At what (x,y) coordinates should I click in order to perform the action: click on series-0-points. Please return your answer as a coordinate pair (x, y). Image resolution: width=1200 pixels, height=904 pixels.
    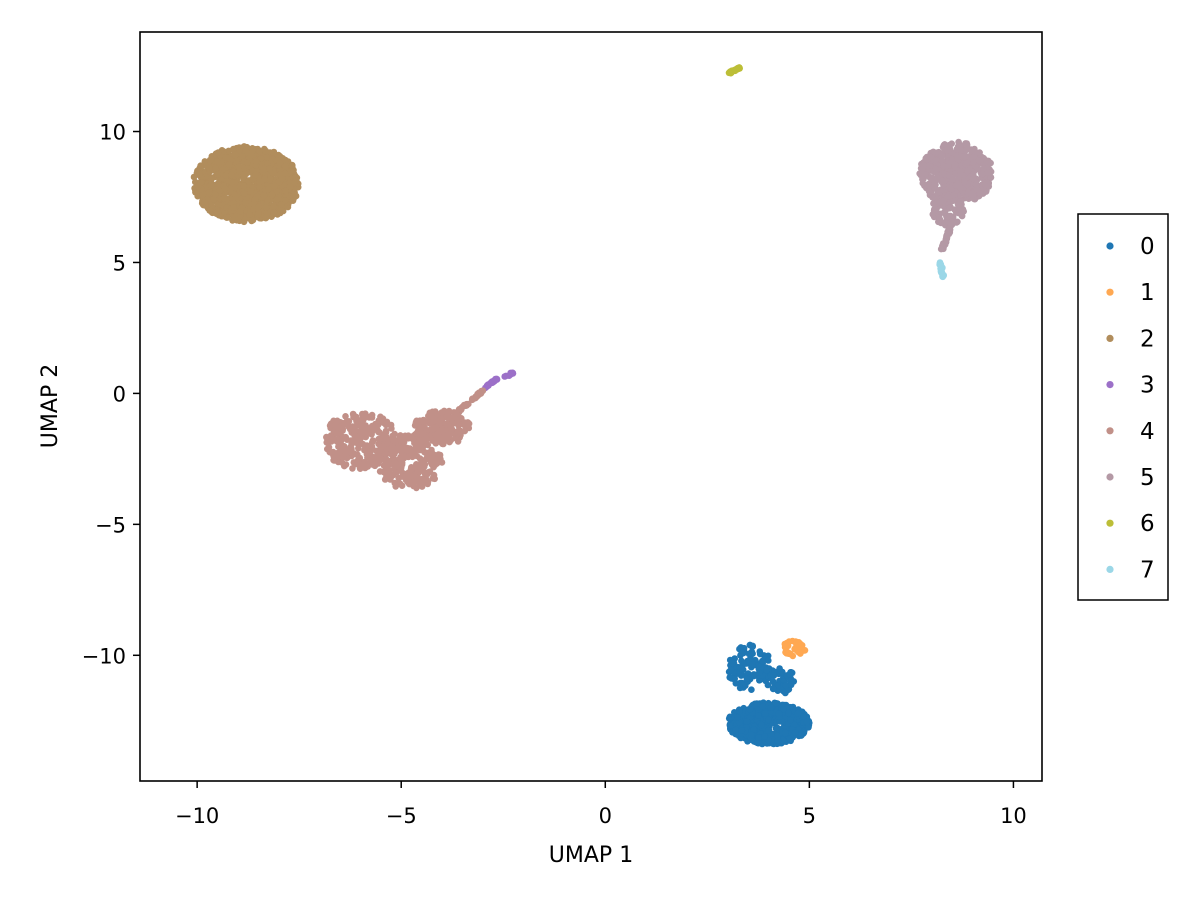
    Looking at the image, I should click on (769, 694).